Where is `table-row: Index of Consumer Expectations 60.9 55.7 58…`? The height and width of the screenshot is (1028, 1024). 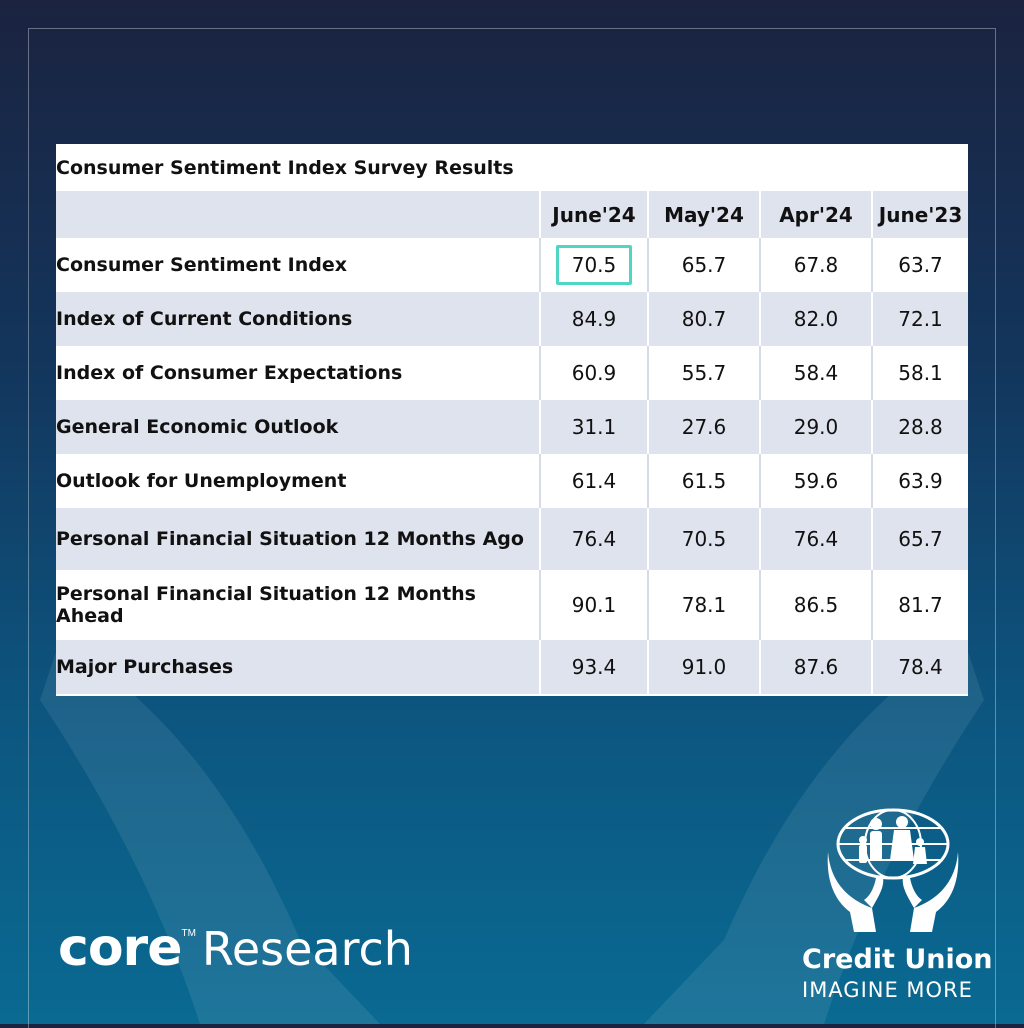
table-row: Index of Consumer Expectations 60.9 55.7 58… is located at coordinates (512, 373).